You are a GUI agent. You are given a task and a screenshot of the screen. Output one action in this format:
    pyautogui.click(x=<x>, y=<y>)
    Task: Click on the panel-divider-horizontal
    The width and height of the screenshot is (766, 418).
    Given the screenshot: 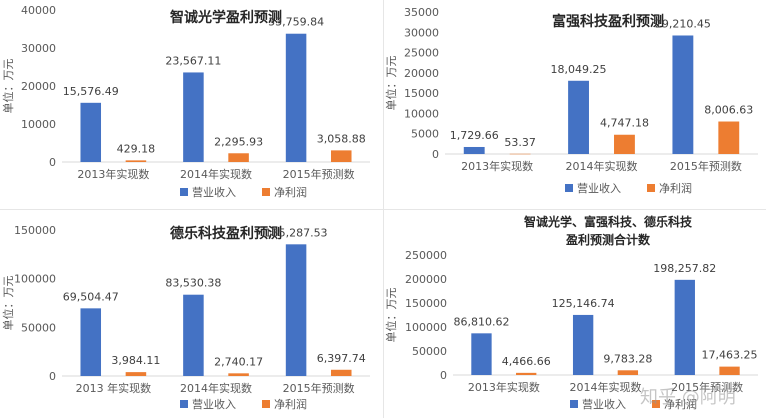 What is the action you would take?
    pyautogui.click(x=383, y=209)
    